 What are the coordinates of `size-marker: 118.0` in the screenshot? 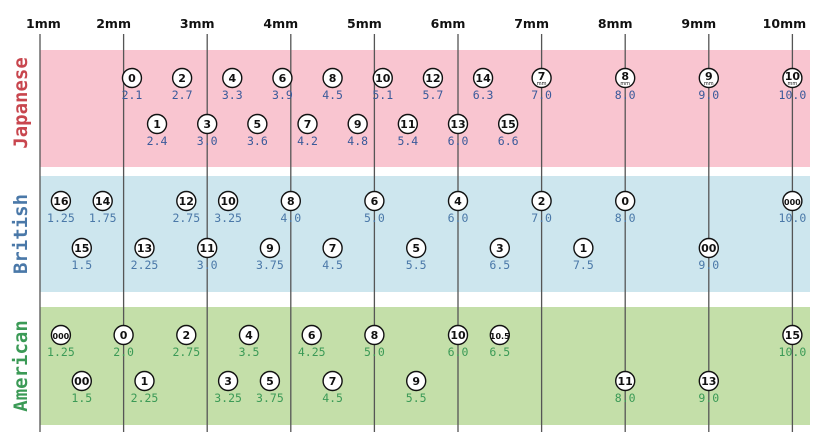 It's located at (625, 387).